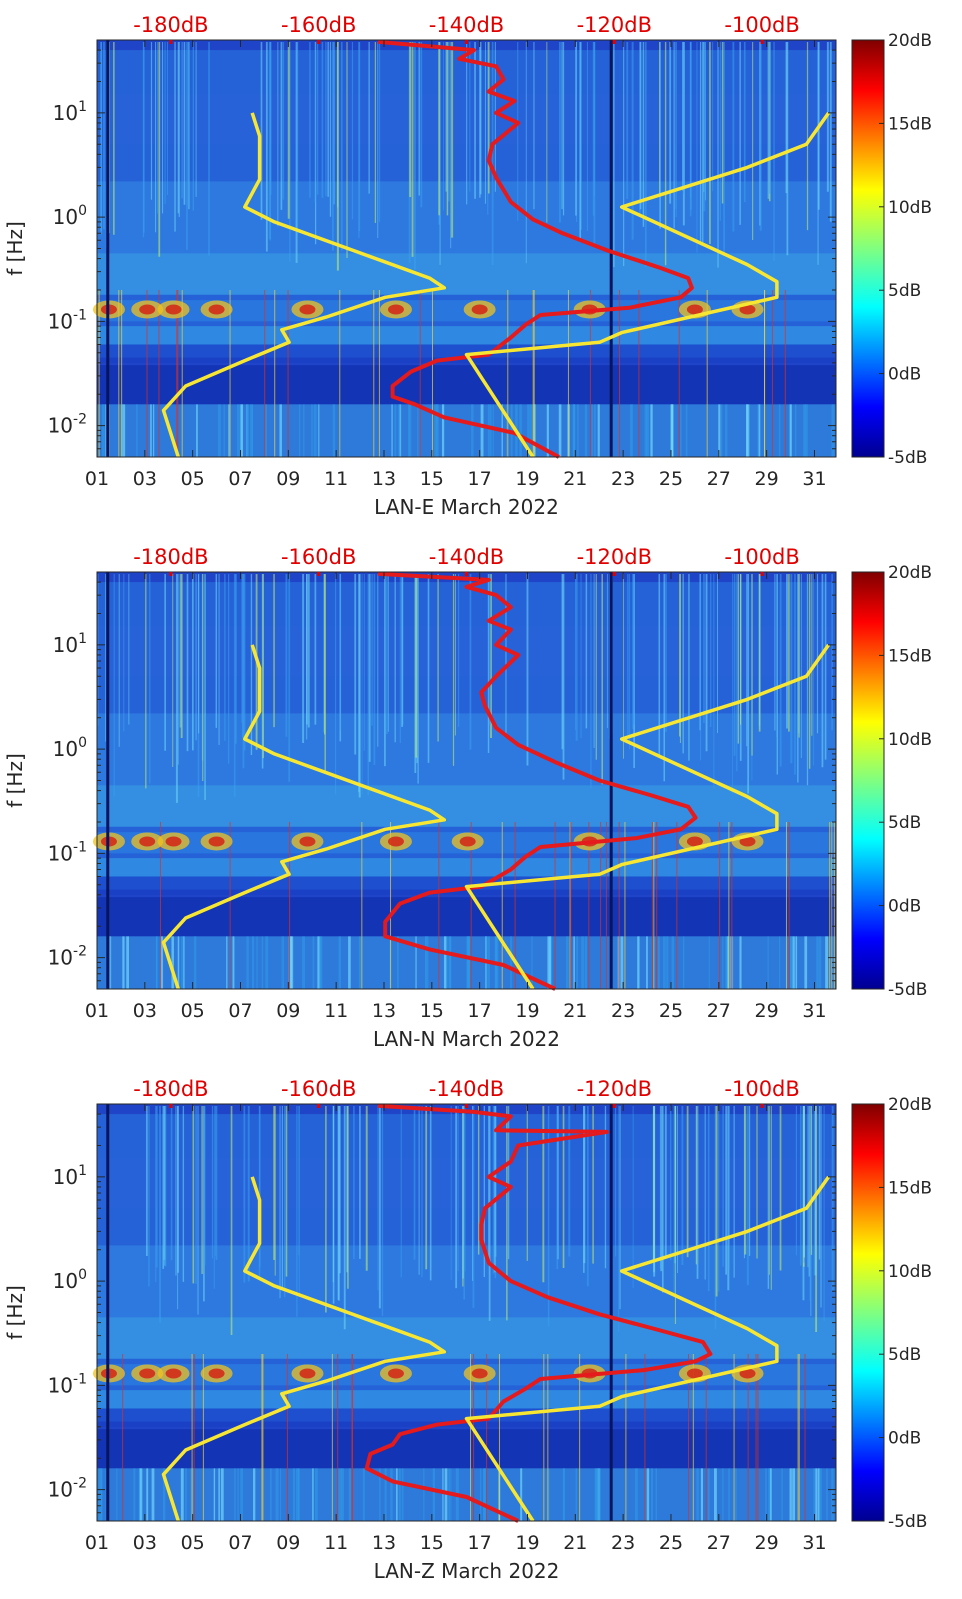 Image resolution: width=962 pixels, height=1599 pixels. What do you see at coordinates (336, 1011) in the screenshot?
I see `x-tick-label: 11` at bounding box center [336, 1011].